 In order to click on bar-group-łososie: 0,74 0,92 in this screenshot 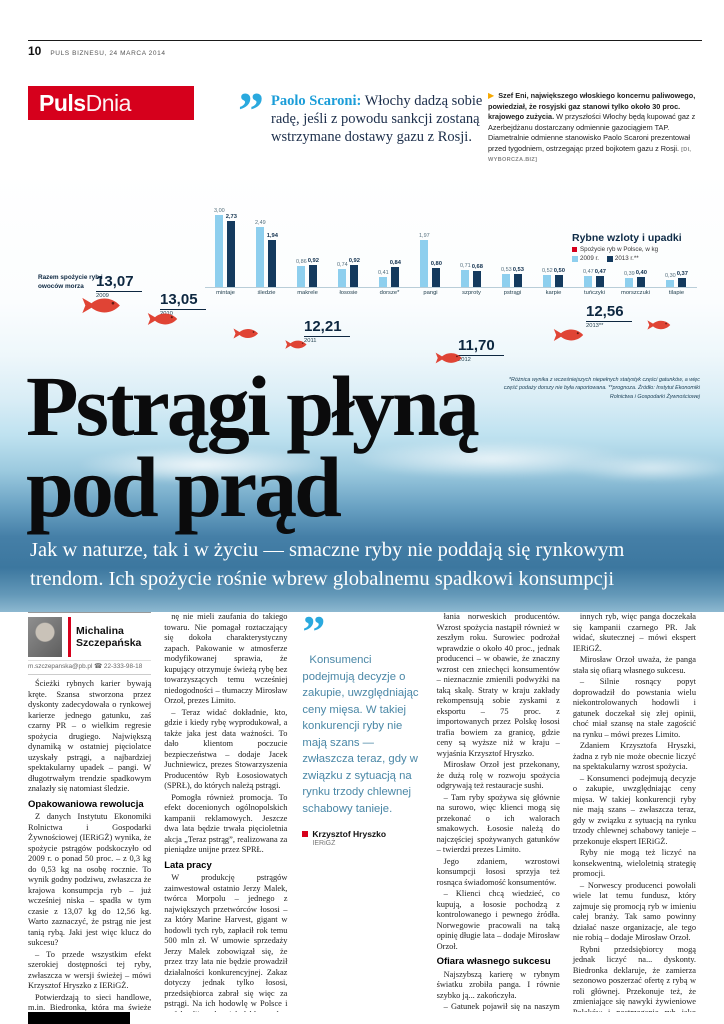, I will do `click(348, 272)`.